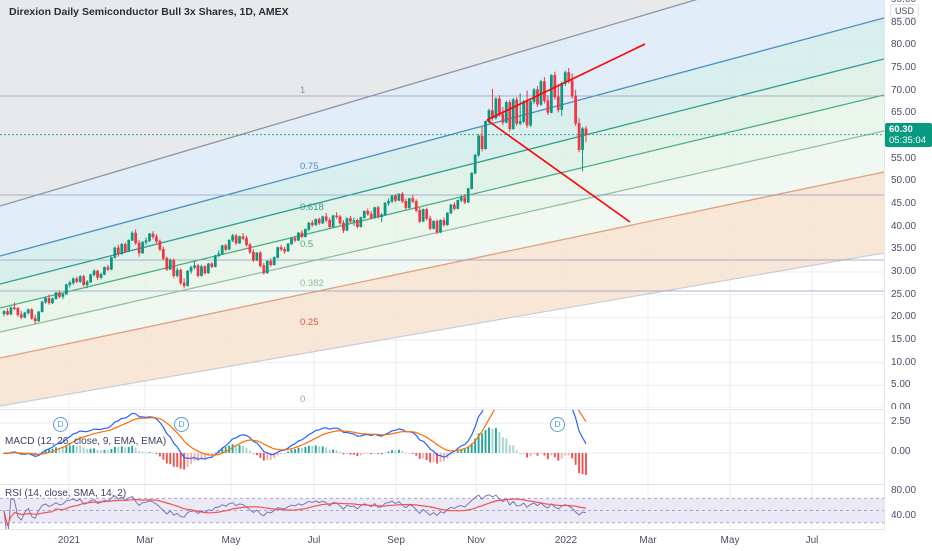 This screenshot has height=551, width=932. Describe the element at coordinates (86, 441) in the screenshot. I see `macd-legend: MACD (12, 26, close, 9, EMA, EMA)` at that location.